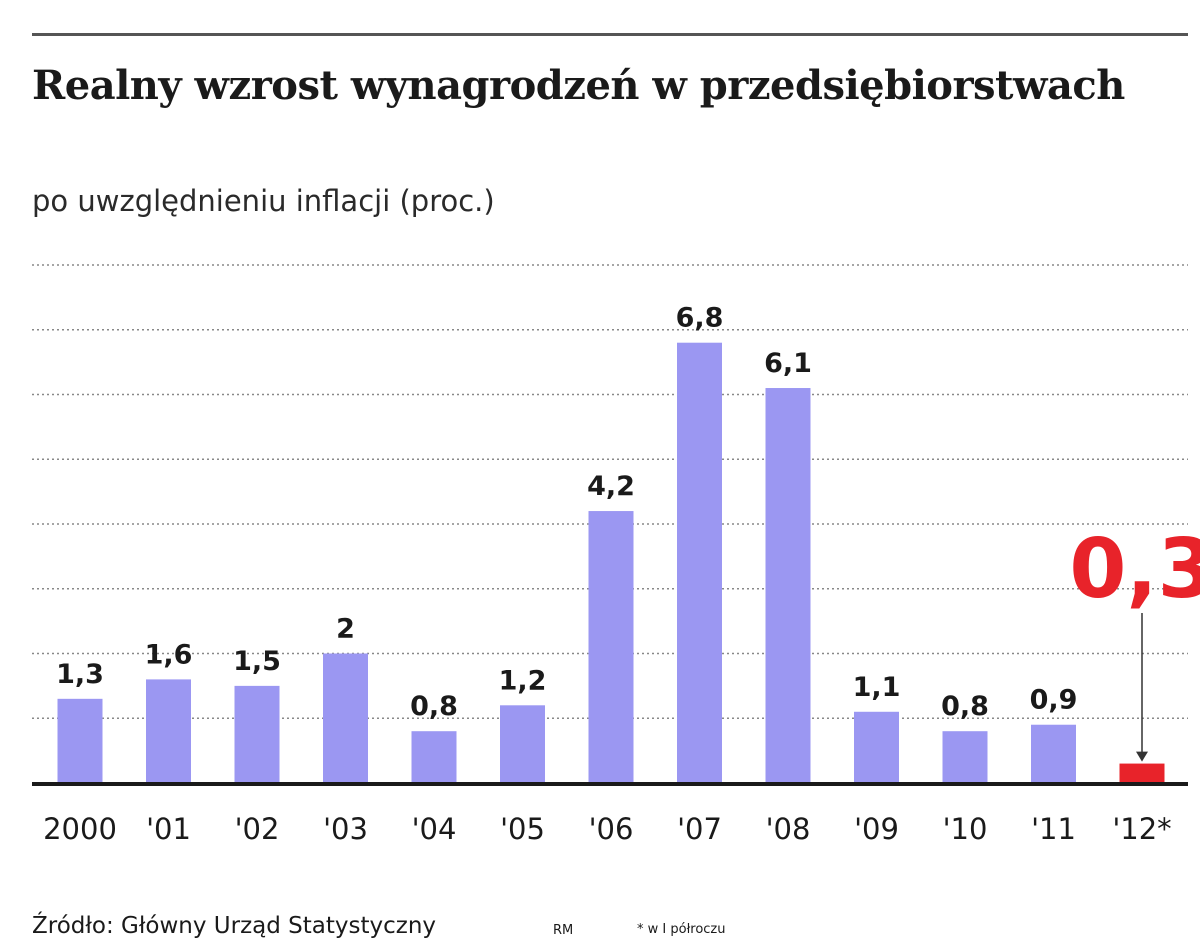 The image size is (1200, 943). I want to click on value-label: 1,3, so click(80, 674).